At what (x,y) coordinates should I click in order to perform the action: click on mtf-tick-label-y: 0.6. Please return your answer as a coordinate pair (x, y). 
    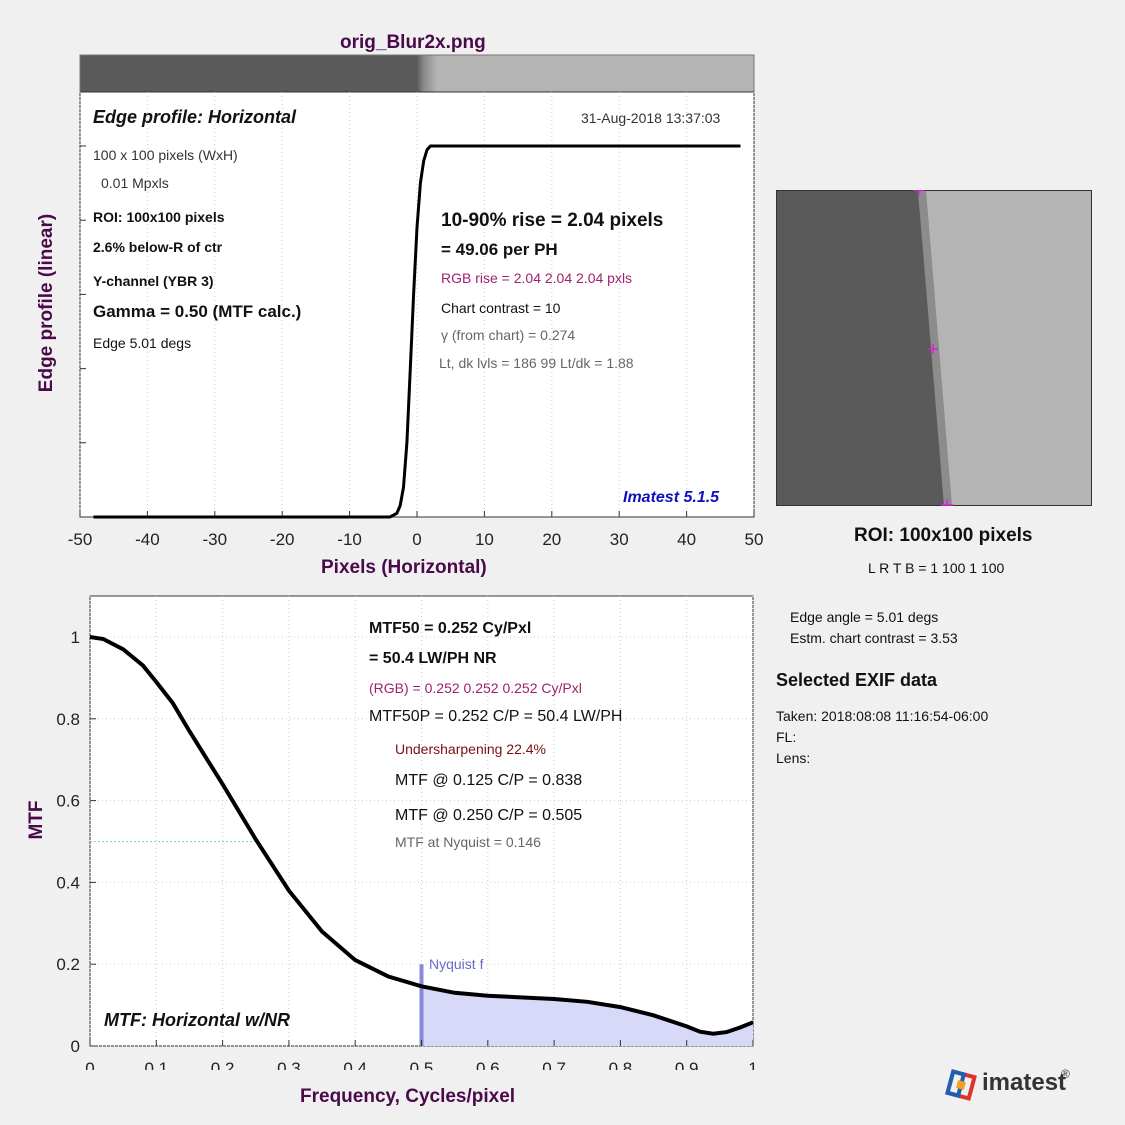
    Looking at the image, I should click on (68, 801).